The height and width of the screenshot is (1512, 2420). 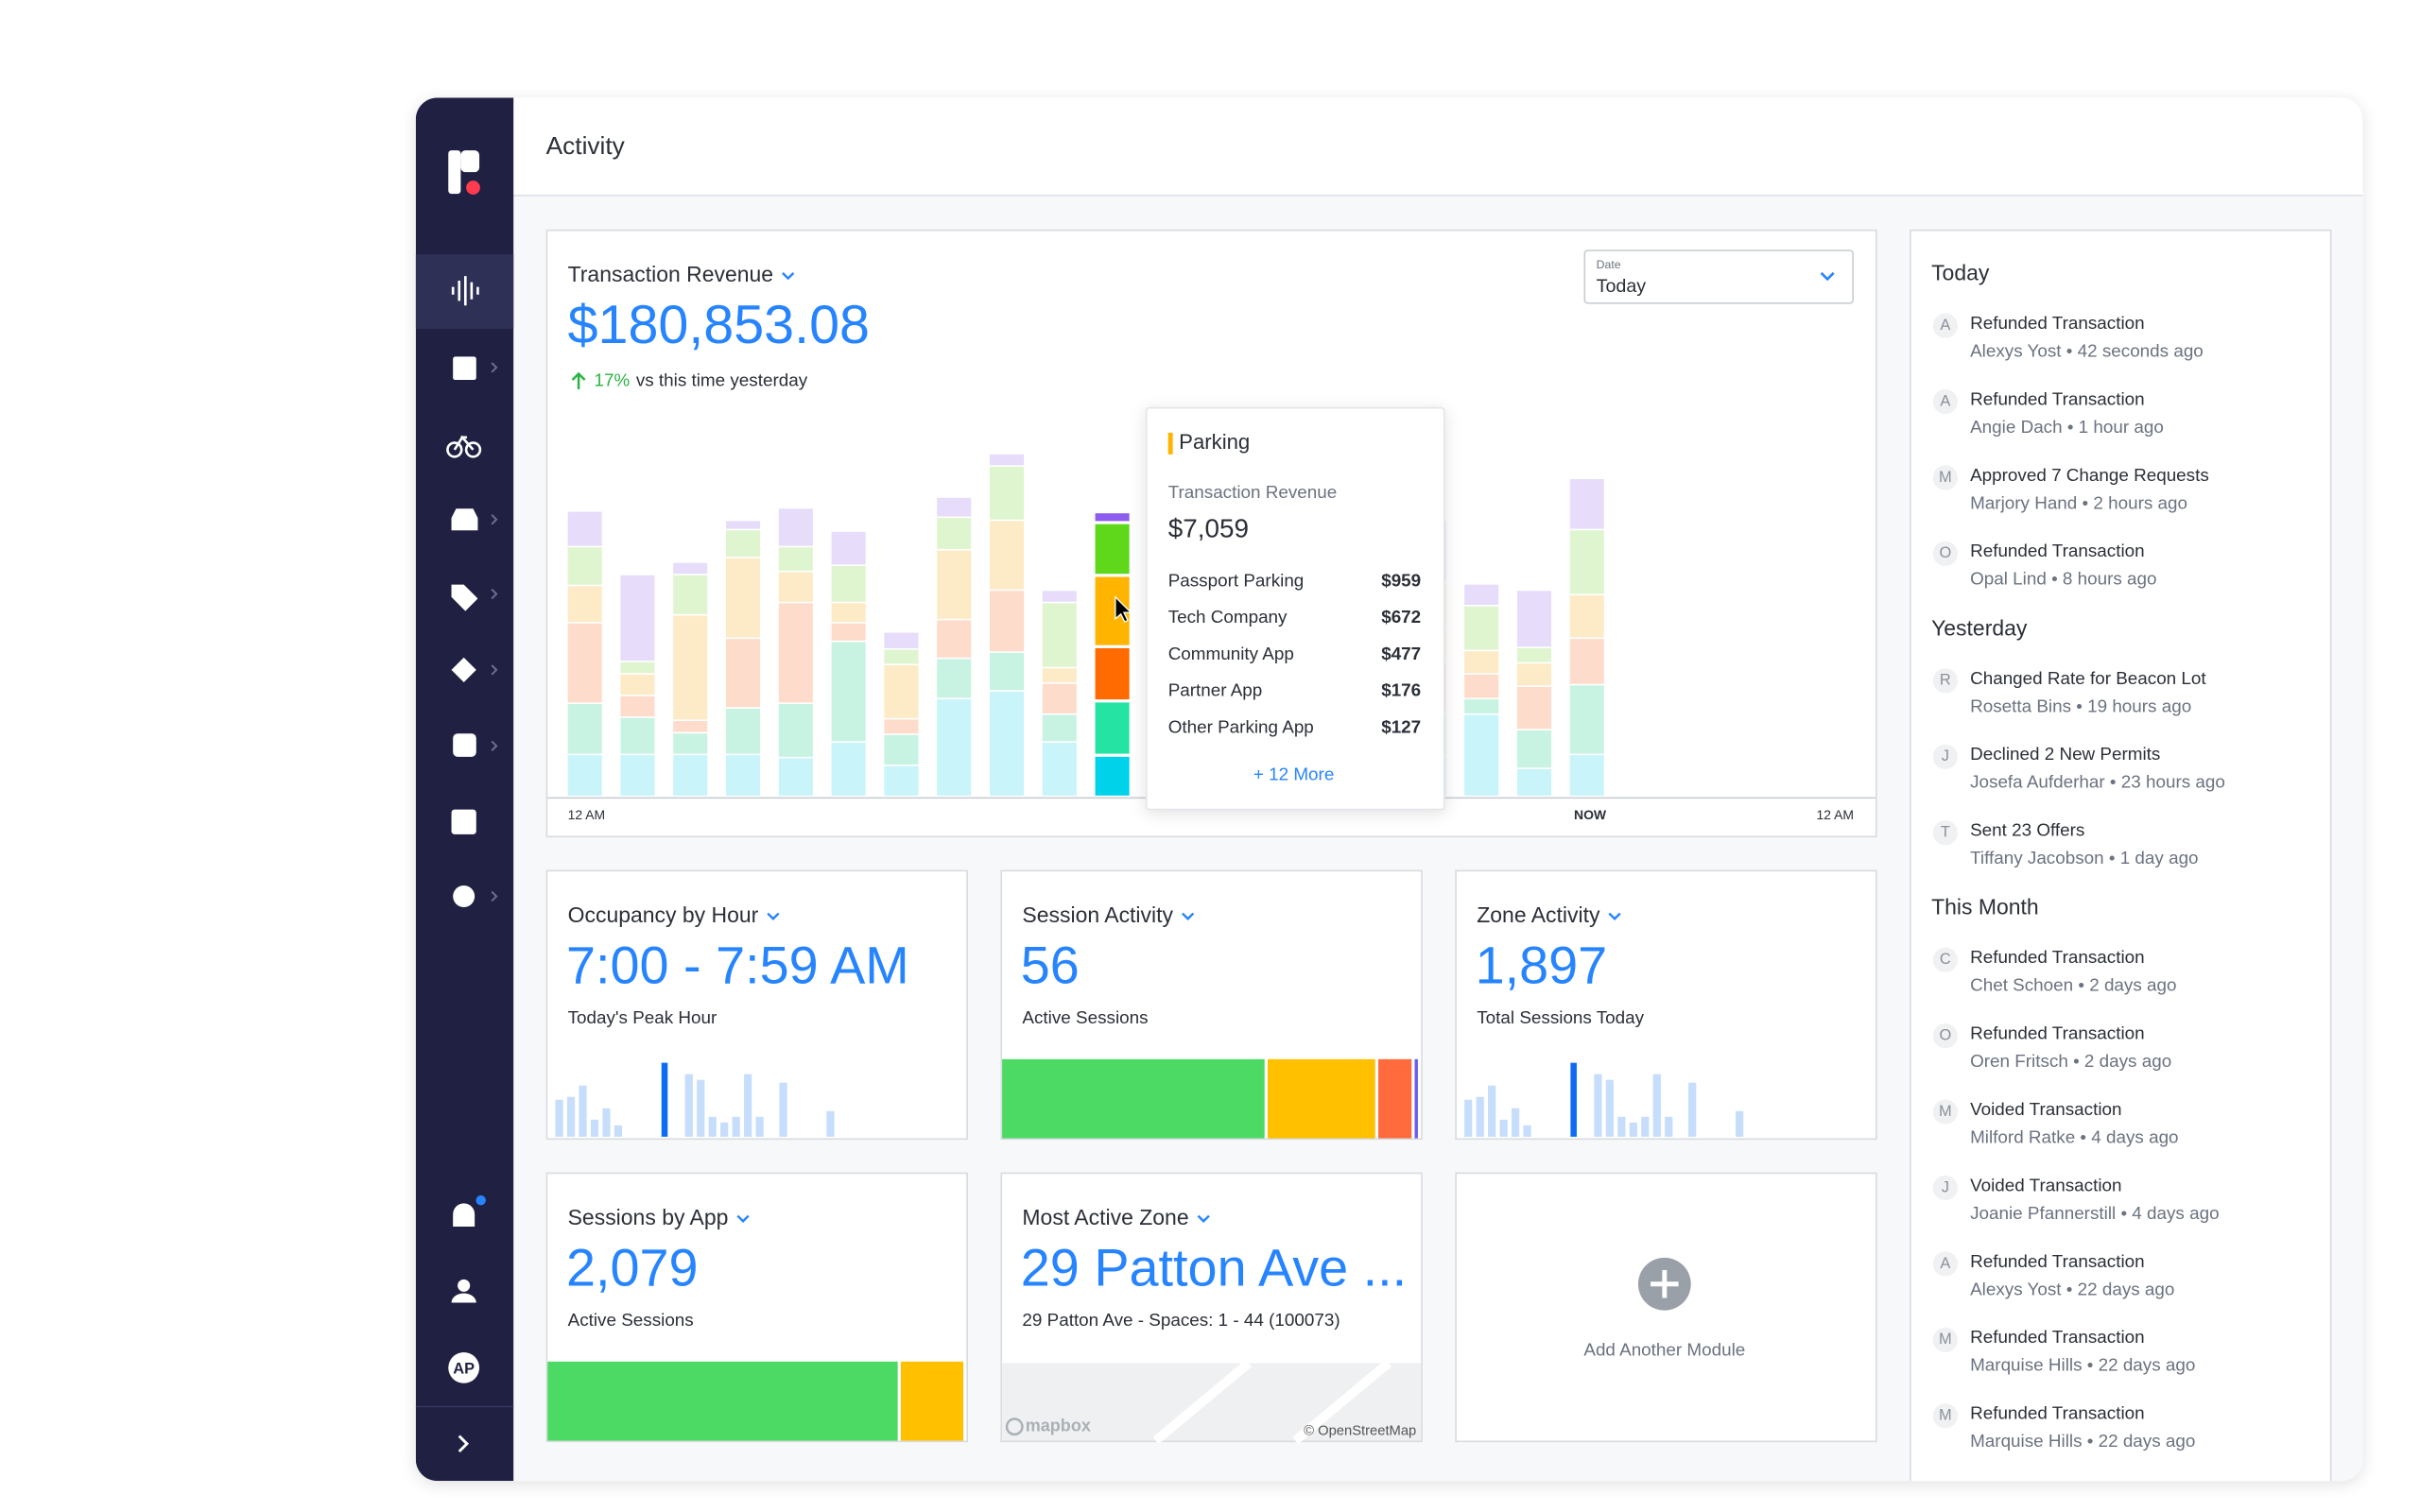 What do you see at coordinates (464, 172) in the screenshot?
I see `logo` at bounding box center [464, 172].